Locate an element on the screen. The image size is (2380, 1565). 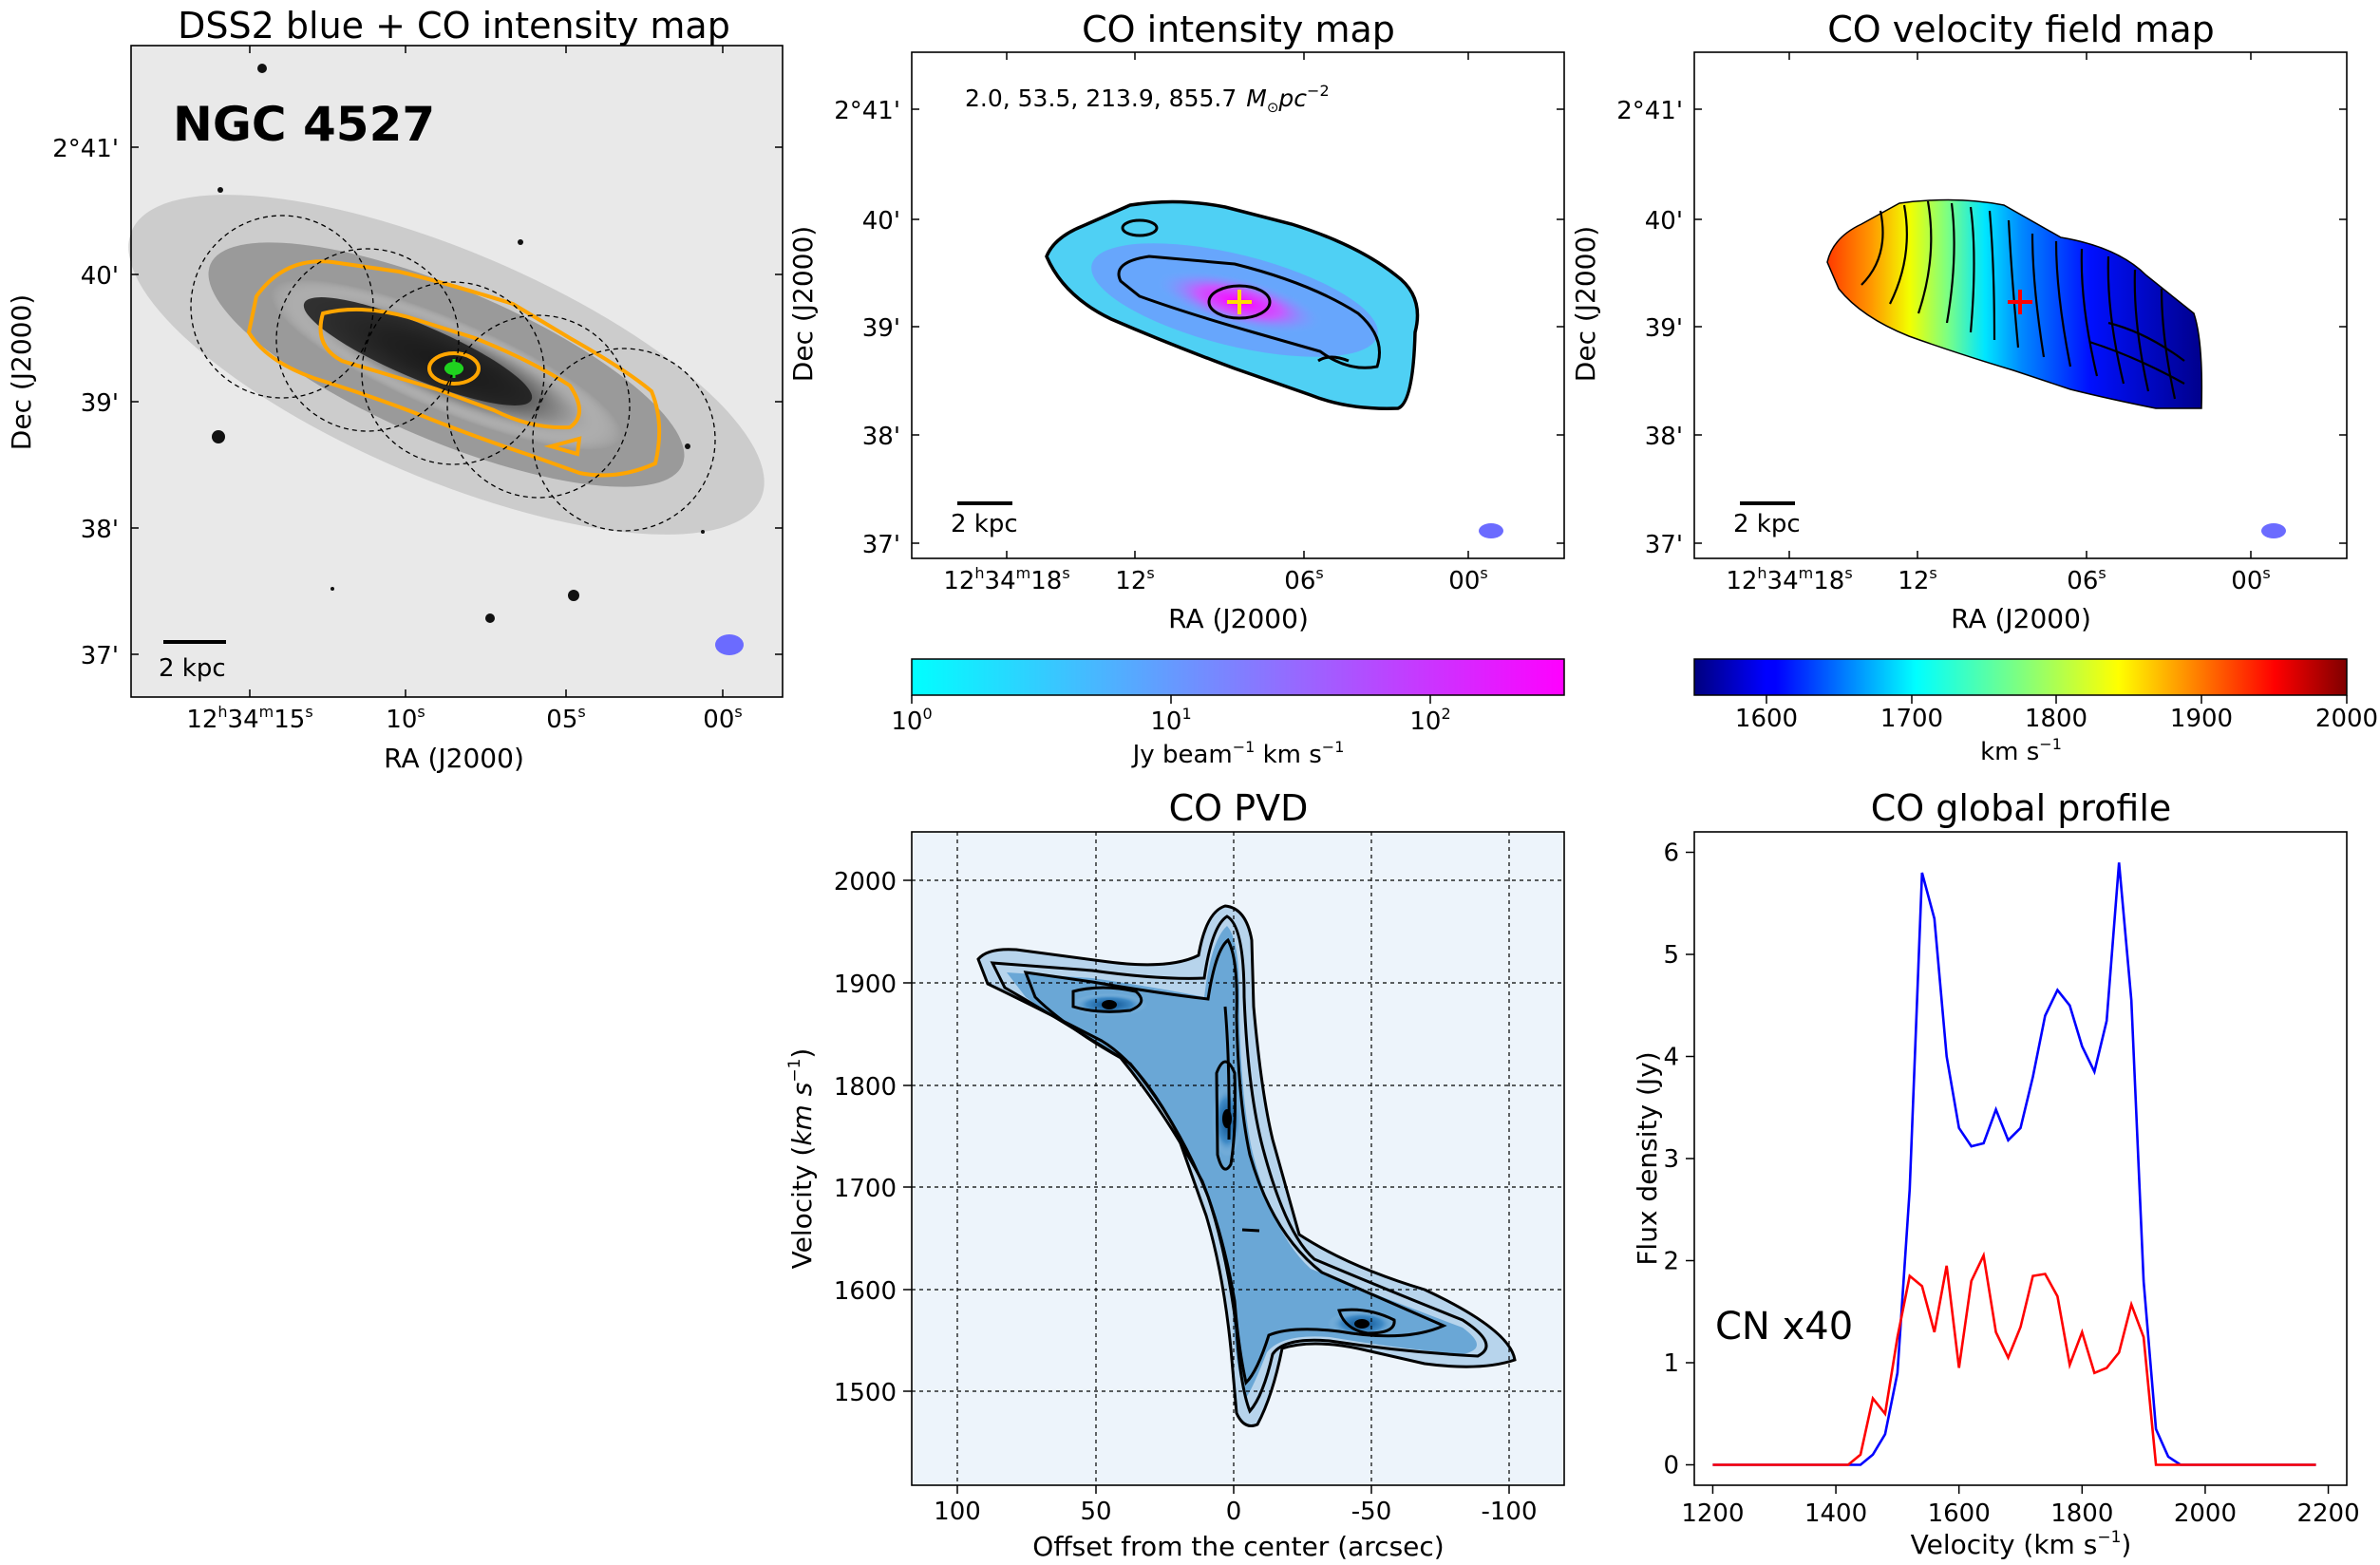
mom0-xtick: 12s is located at coordinates (1134, 579).